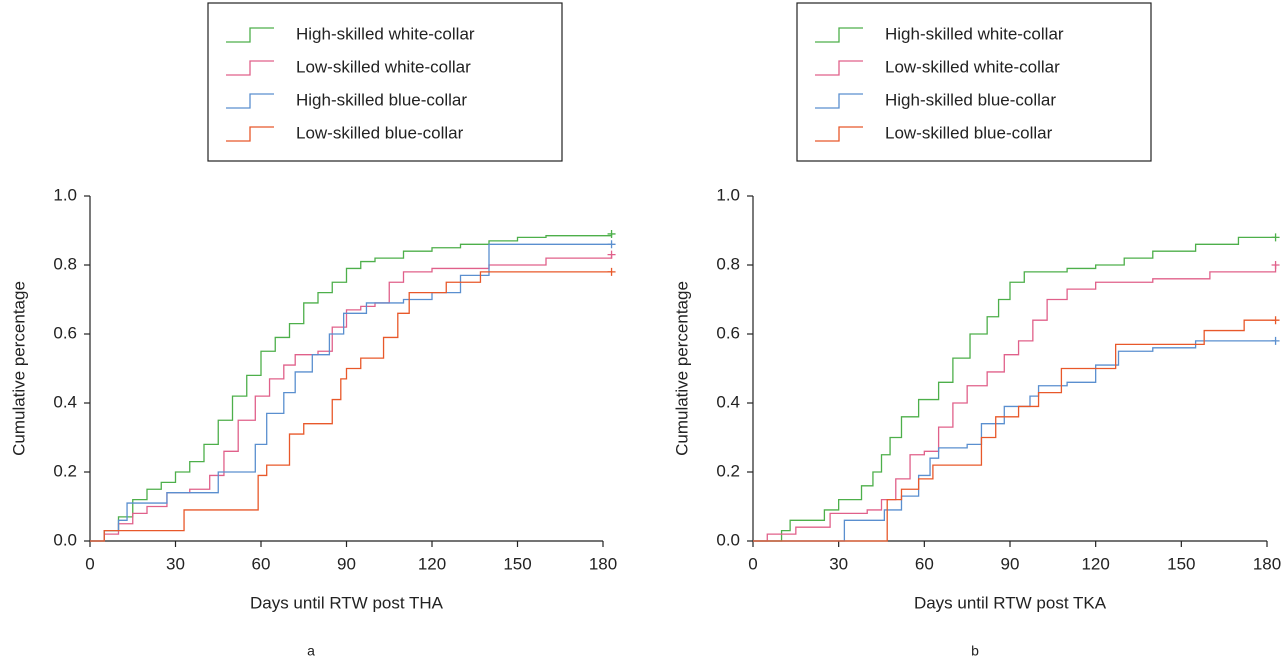 The height and width of the screenshot is (667, 1283). Describe the element at coordinates (311, 651) in the screenshot. I see `panel-label: a` at that location.